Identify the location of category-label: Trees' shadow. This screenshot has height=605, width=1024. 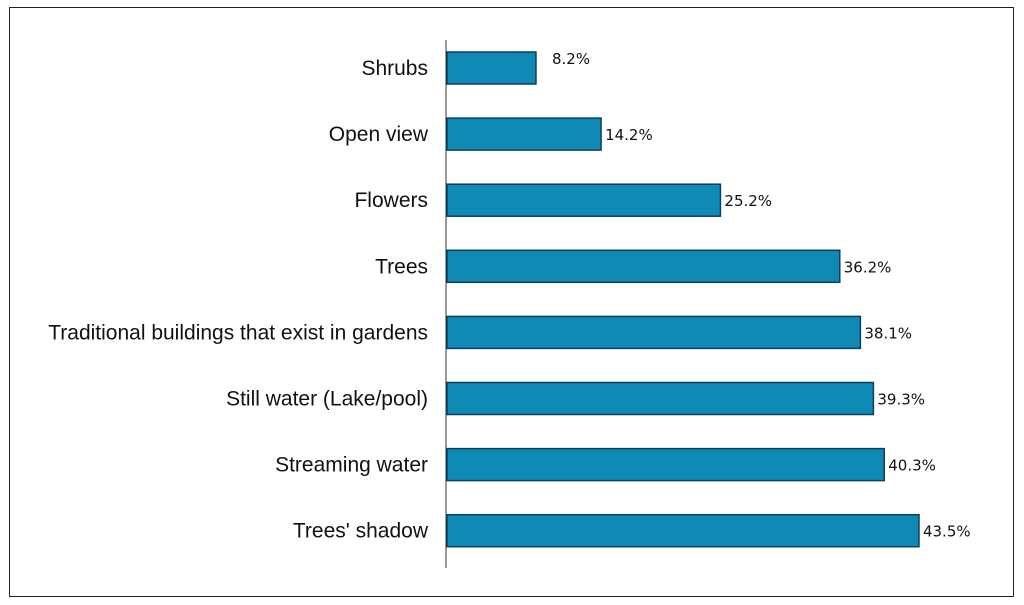
(361, 531).